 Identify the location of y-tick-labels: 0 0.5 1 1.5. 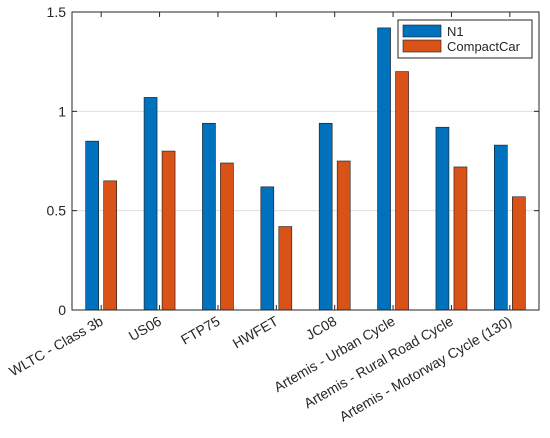
(57, 161).